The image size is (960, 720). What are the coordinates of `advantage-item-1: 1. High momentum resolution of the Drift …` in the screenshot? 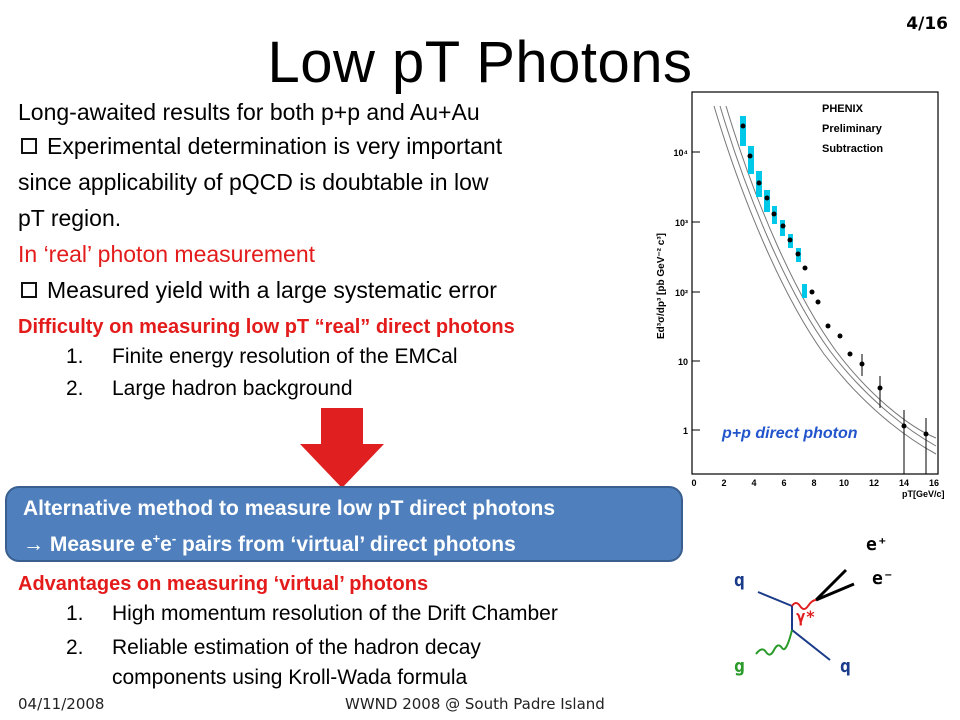 It's located at (312, 613).